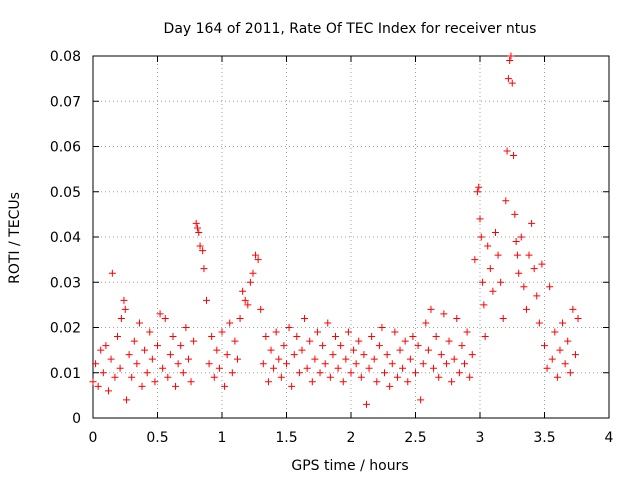  Describe the element at coordinates (65, 193) in the screenshot. I see `y-tick-label: 0.05` at that location.